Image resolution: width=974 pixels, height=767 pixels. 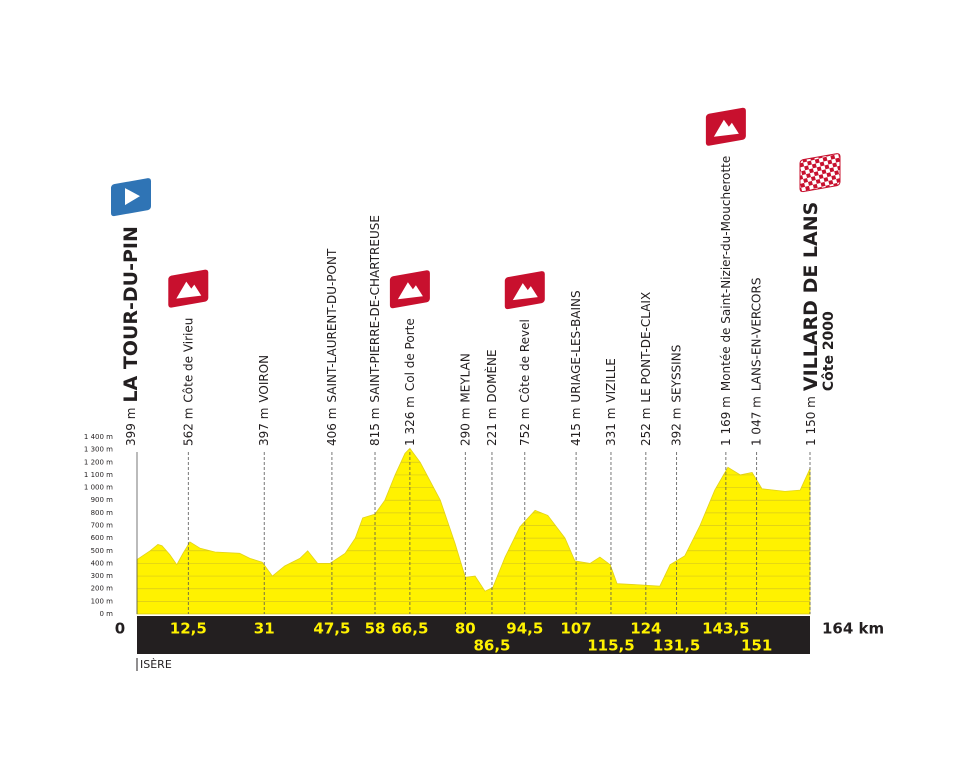 What do you see at coordinates (465, 629) in the screenshot?
I see `km-label: 80` at bounding box center [465, 629].